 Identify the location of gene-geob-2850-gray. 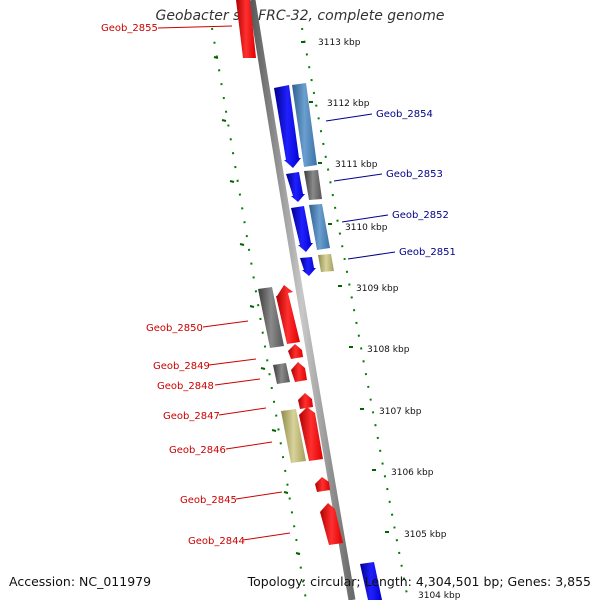
(271, 317).